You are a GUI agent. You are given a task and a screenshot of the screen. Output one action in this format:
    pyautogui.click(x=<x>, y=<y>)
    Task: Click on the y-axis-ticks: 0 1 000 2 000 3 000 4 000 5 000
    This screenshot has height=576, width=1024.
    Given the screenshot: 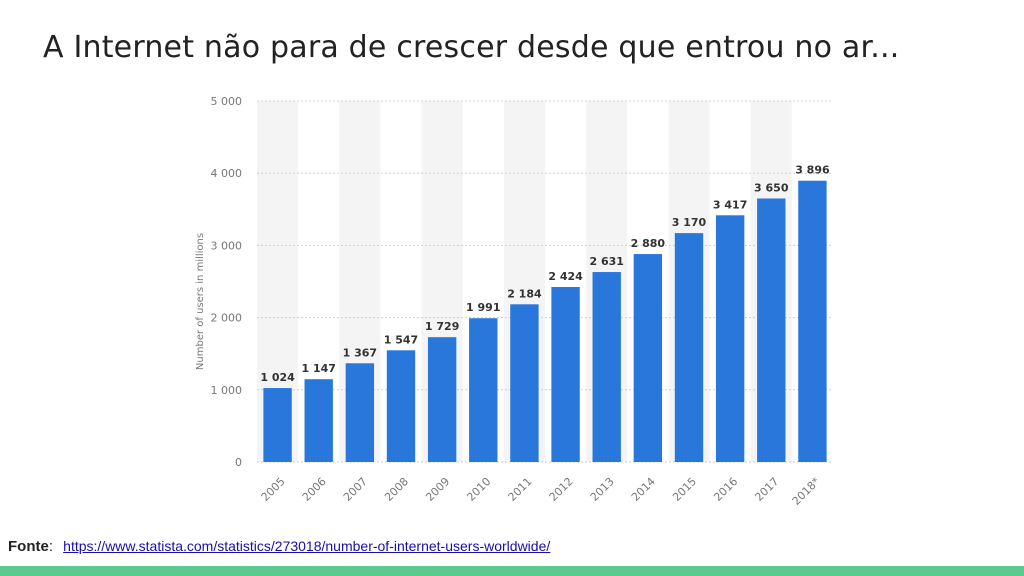 What is the action you would take?
    pyautogui.click(x=227, y=282)
    